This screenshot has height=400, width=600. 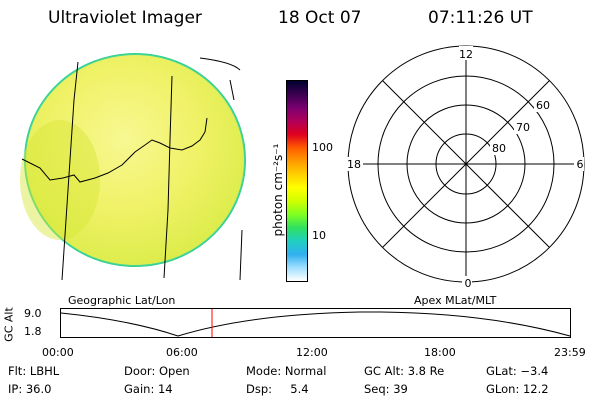 I want to click on time-tick-0600: 06:00, so click(x=182, y=352).